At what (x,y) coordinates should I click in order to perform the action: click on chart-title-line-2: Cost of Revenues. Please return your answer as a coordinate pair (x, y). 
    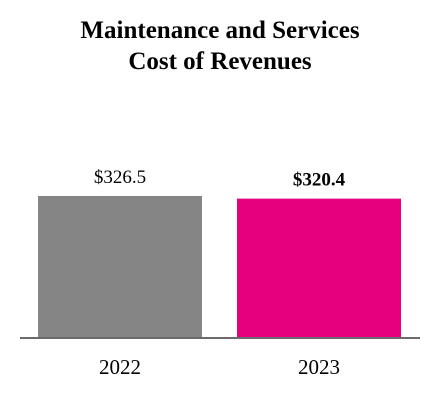
    Looking at the image, I should click on (220, 61).